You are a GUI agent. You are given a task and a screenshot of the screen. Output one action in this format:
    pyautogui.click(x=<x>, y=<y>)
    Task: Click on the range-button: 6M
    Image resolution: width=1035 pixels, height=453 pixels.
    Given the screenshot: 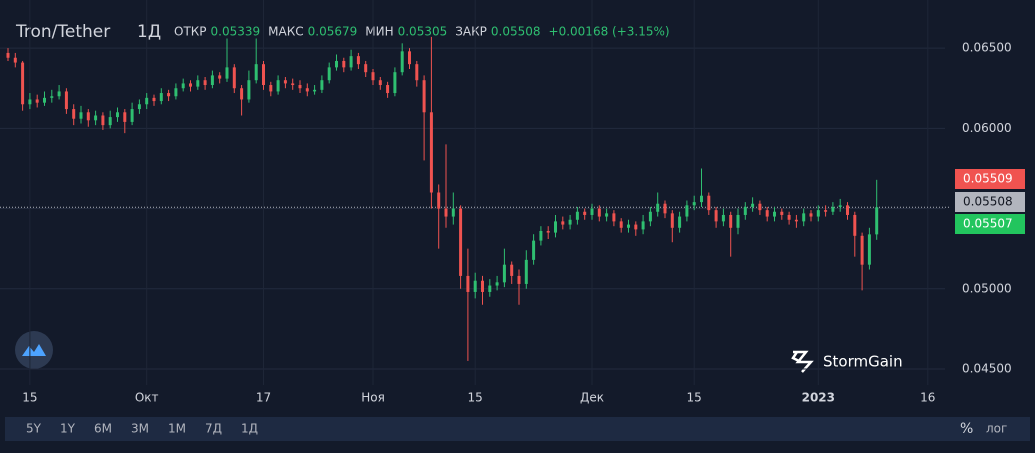 What is the action you would take?
    pyautogui.click(x=103, y=429)
    